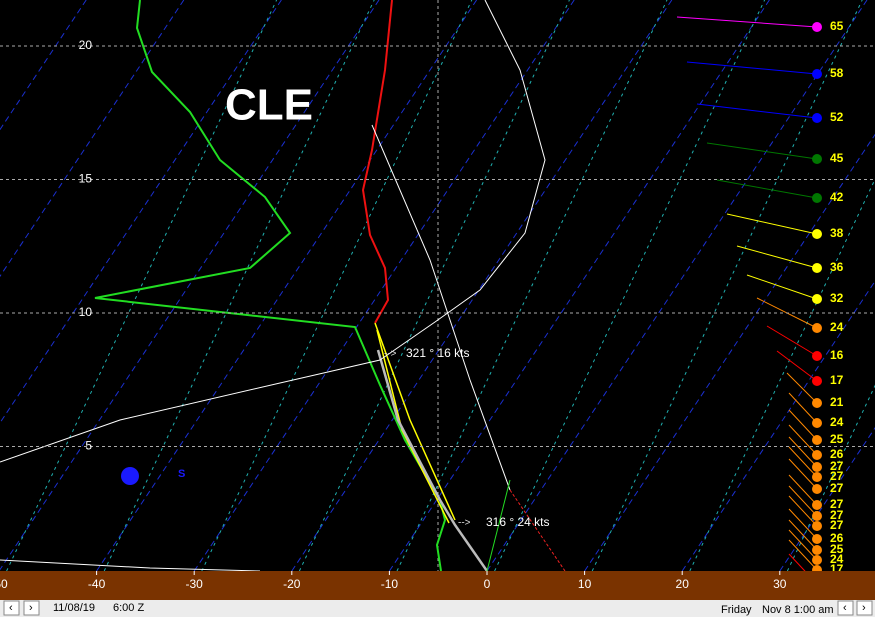  I want to click on hodograph-c, so click(130, 565).